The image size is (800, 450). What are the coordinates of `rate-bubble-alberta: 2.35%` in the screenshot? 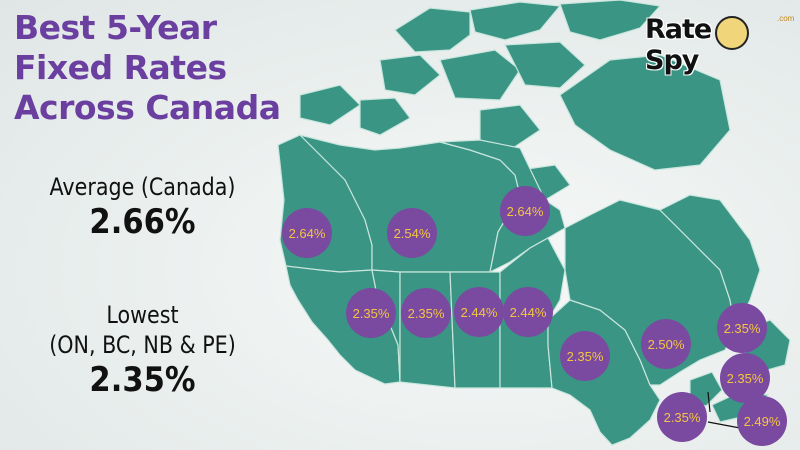 It's located at (426, 313).